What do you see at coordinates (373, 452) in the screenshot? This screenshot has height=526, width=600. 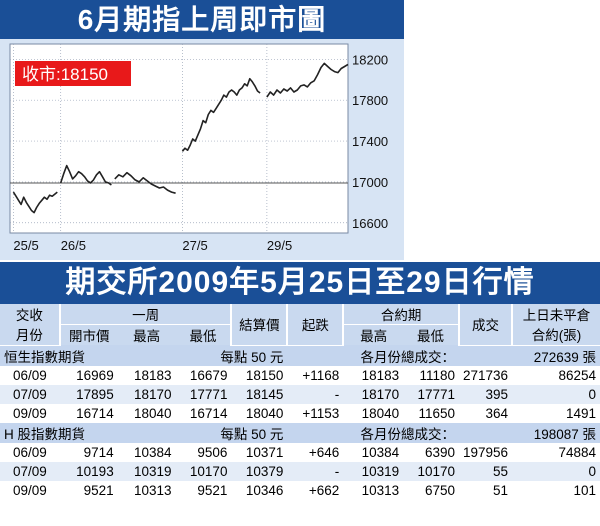 I see `cell-c-high: 10384` at bounding box center [373, 452].